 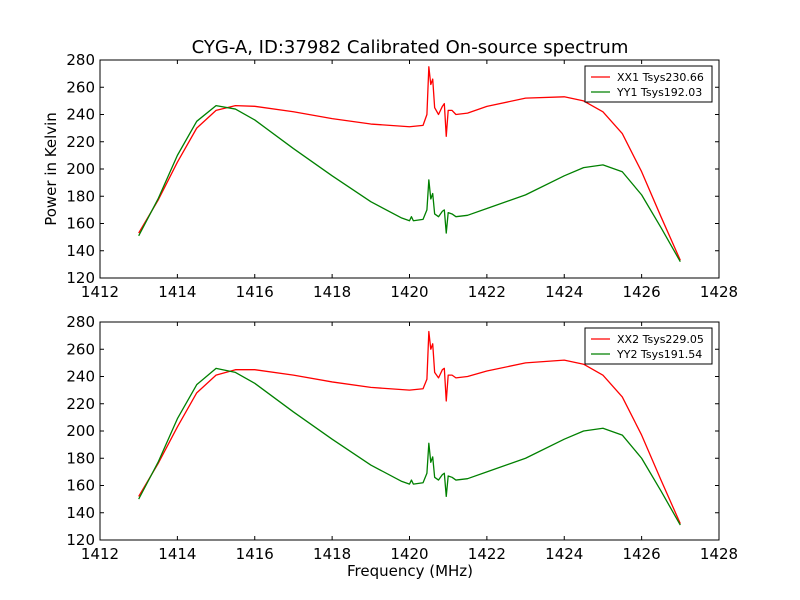 What do you see at coordinates (410, 571) in the screenshot?
I see `x-axis-label: Frequency (MHz)` at bounding box center [410, 571].